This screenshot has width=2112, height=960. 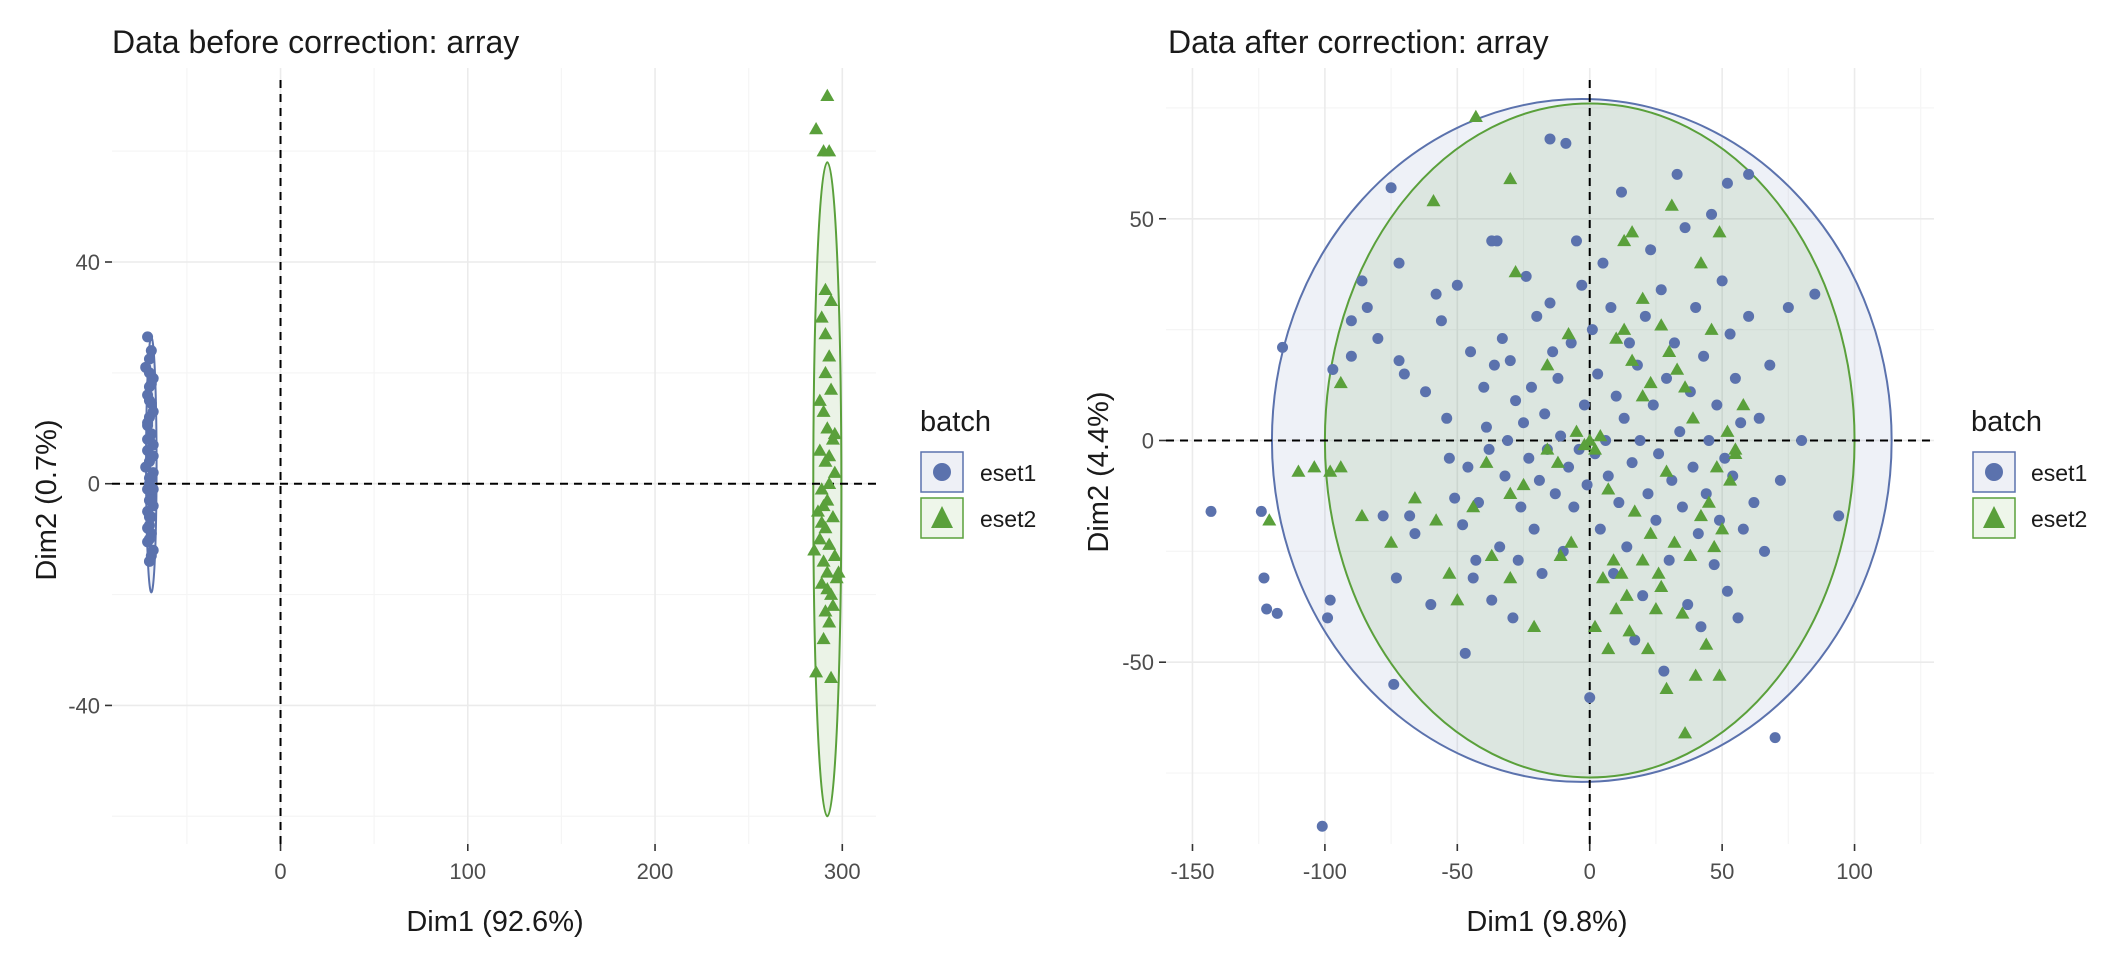 What do you see at coordinates (942, 472) in the screenshot?
I see `legend-marker-circle` at bounding box center [942, 472].